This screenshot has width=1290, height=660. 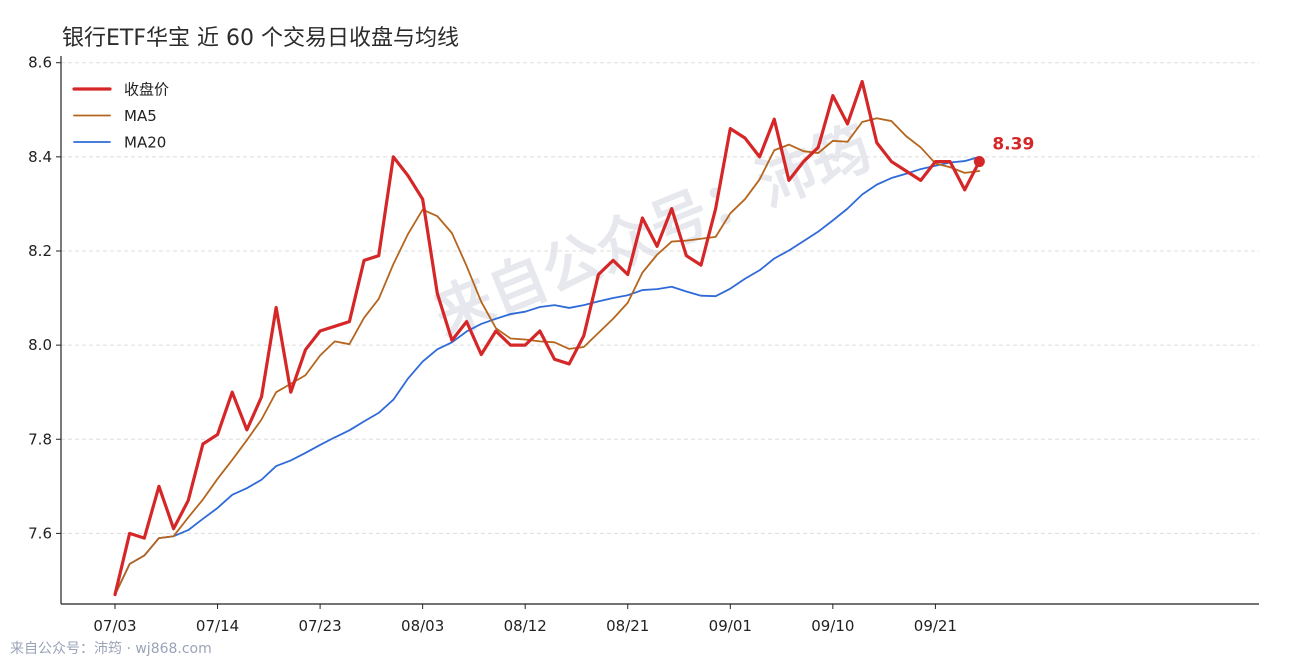 I want to click on y-tick-label: 8.4, so click(x=40, y=157).